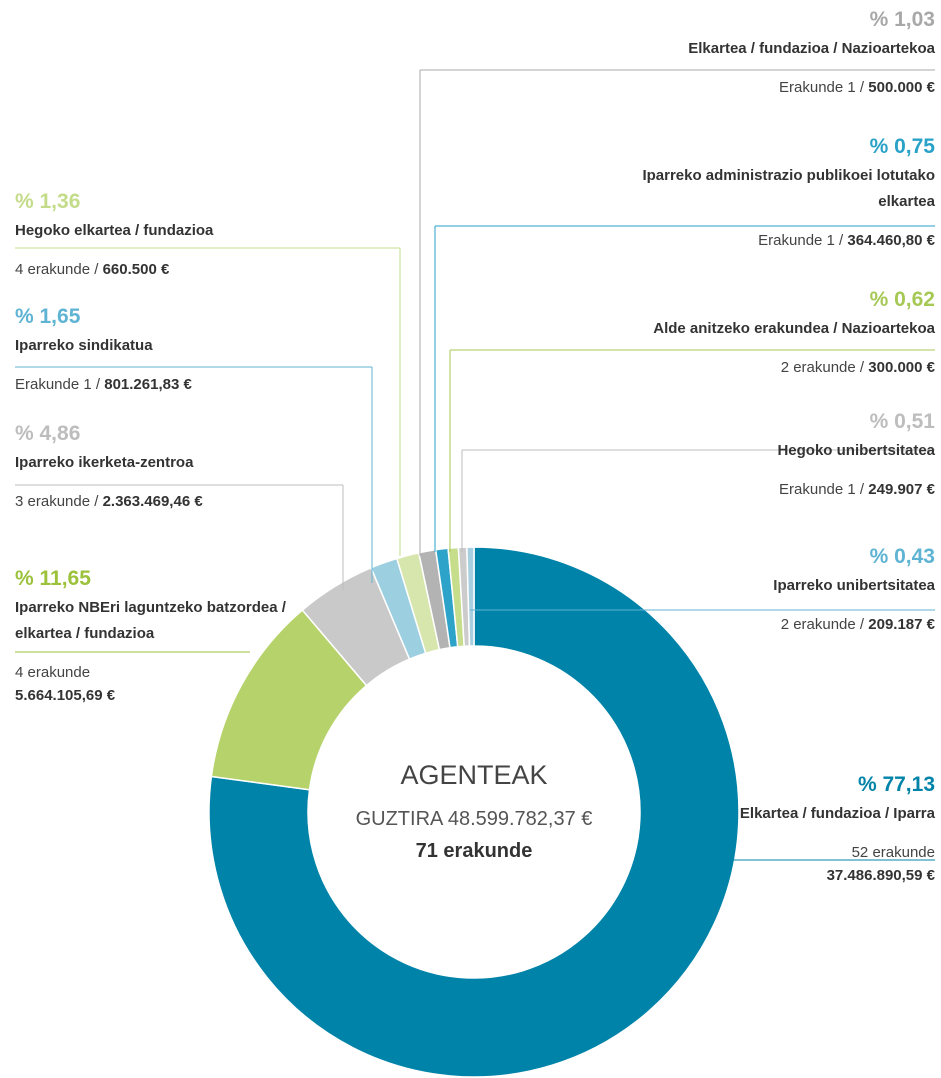  I want to click on category-name: Iparreko ikerketa-zentroa, so click(104, 462).